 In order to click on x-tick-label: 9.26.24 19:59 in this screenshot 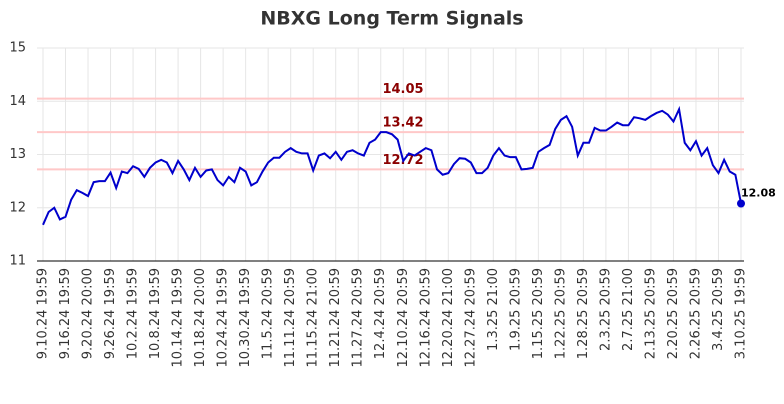, I will do `click(110, 313)`.